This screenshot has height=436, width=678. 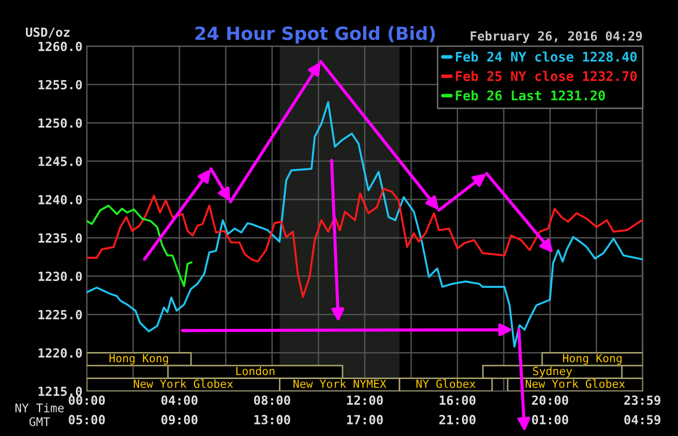 What do you see at coordinates (365, 419) in the screenshot?
I see `x2-tick-label: 17:00` at bounding box center [365, 419].